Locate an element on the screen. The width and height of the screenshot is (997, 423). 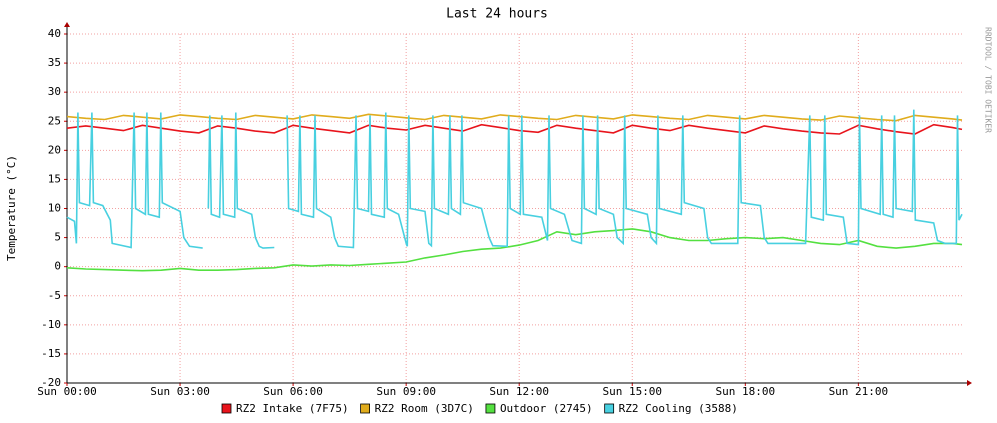
y-tick-label: 15 is located at coordinates (54, 178).